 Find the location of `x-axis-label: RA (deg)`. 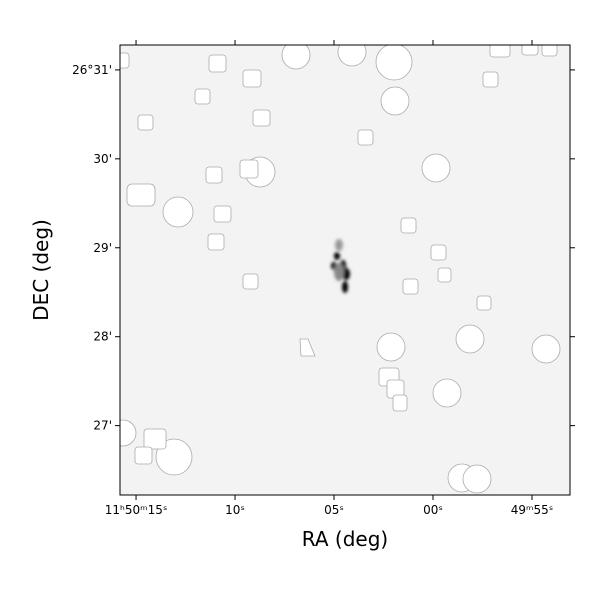

x-axis-label: RA (deg) is located at coordinates (345, 539).